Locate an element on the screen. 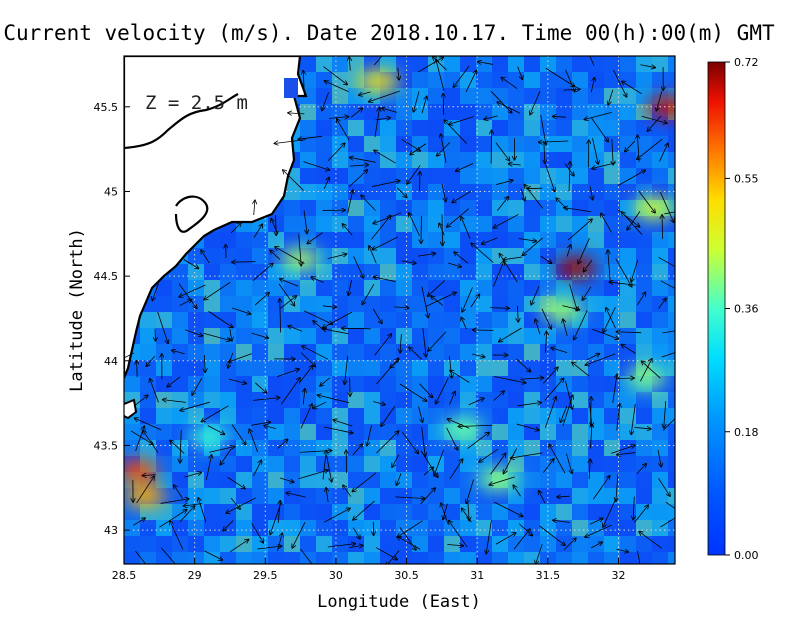 The width and height of the screenshot is (800, 618). colorbar-tick-label: 0.36 is located at coordinates (746, 309).